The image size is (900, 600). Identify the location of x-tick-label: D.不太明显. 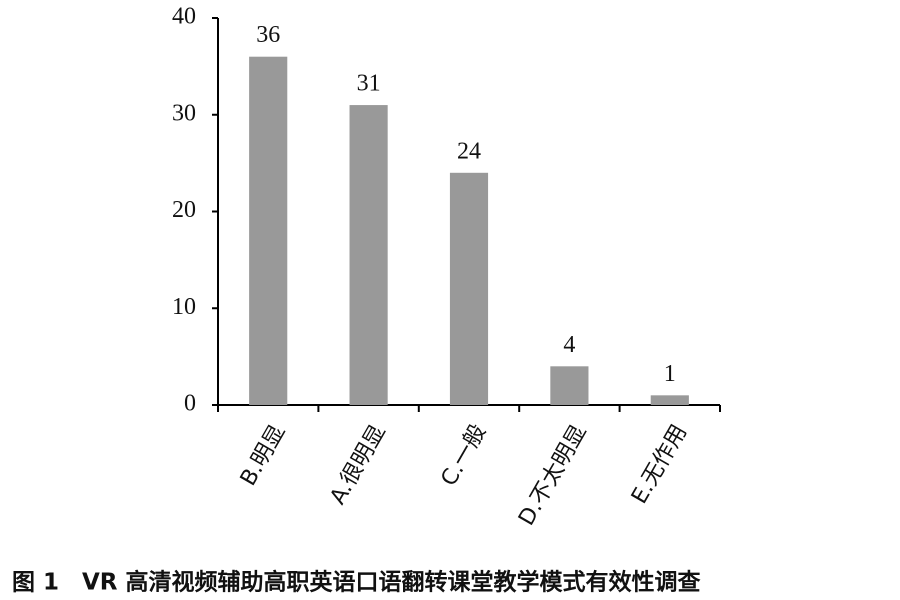
(553, 475).